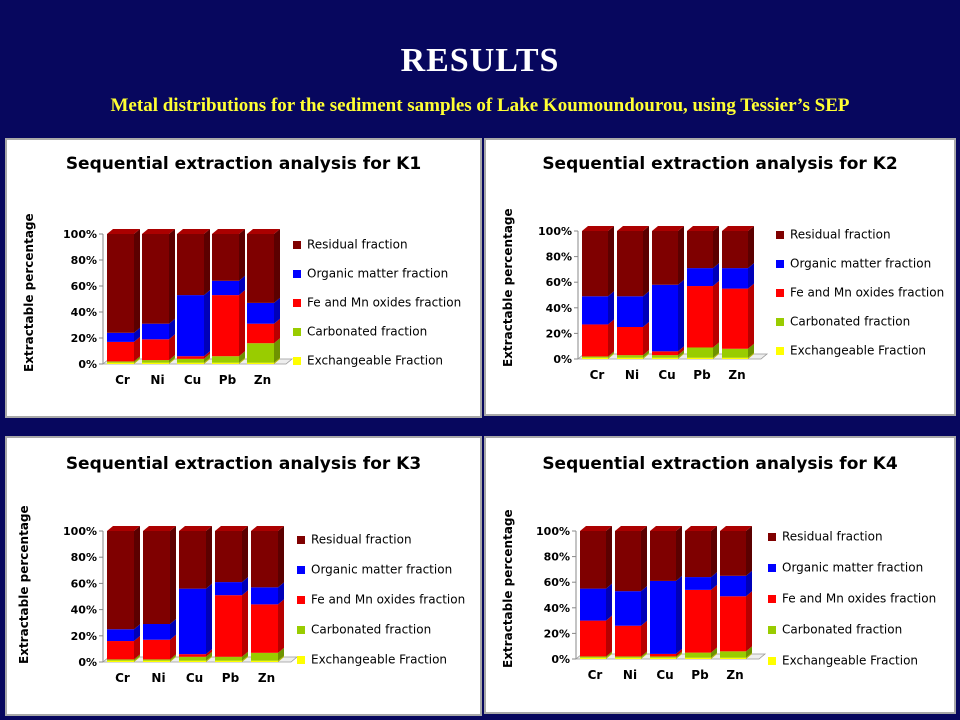 This screenshot has width=960, height=720. I want to click on bar-residual-fraction-ni-side, so click(644, 559).